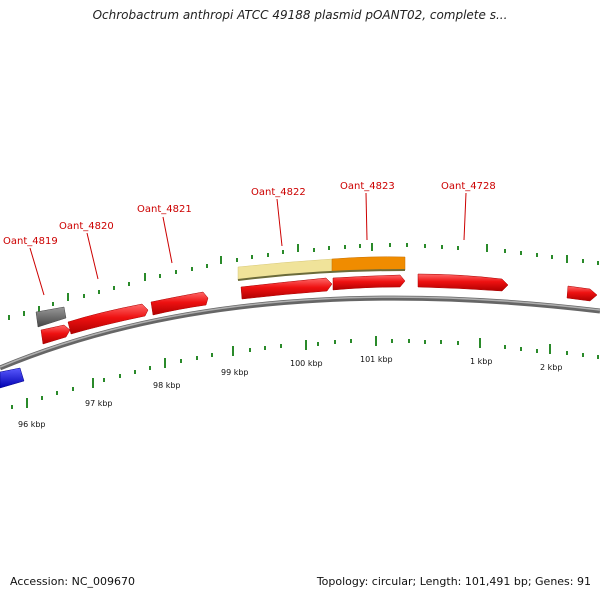 This screenshot has height=600, width=600. Describe the element at coordinates (305, 372) in the screenshot. I see `inner-ruler` at that location.